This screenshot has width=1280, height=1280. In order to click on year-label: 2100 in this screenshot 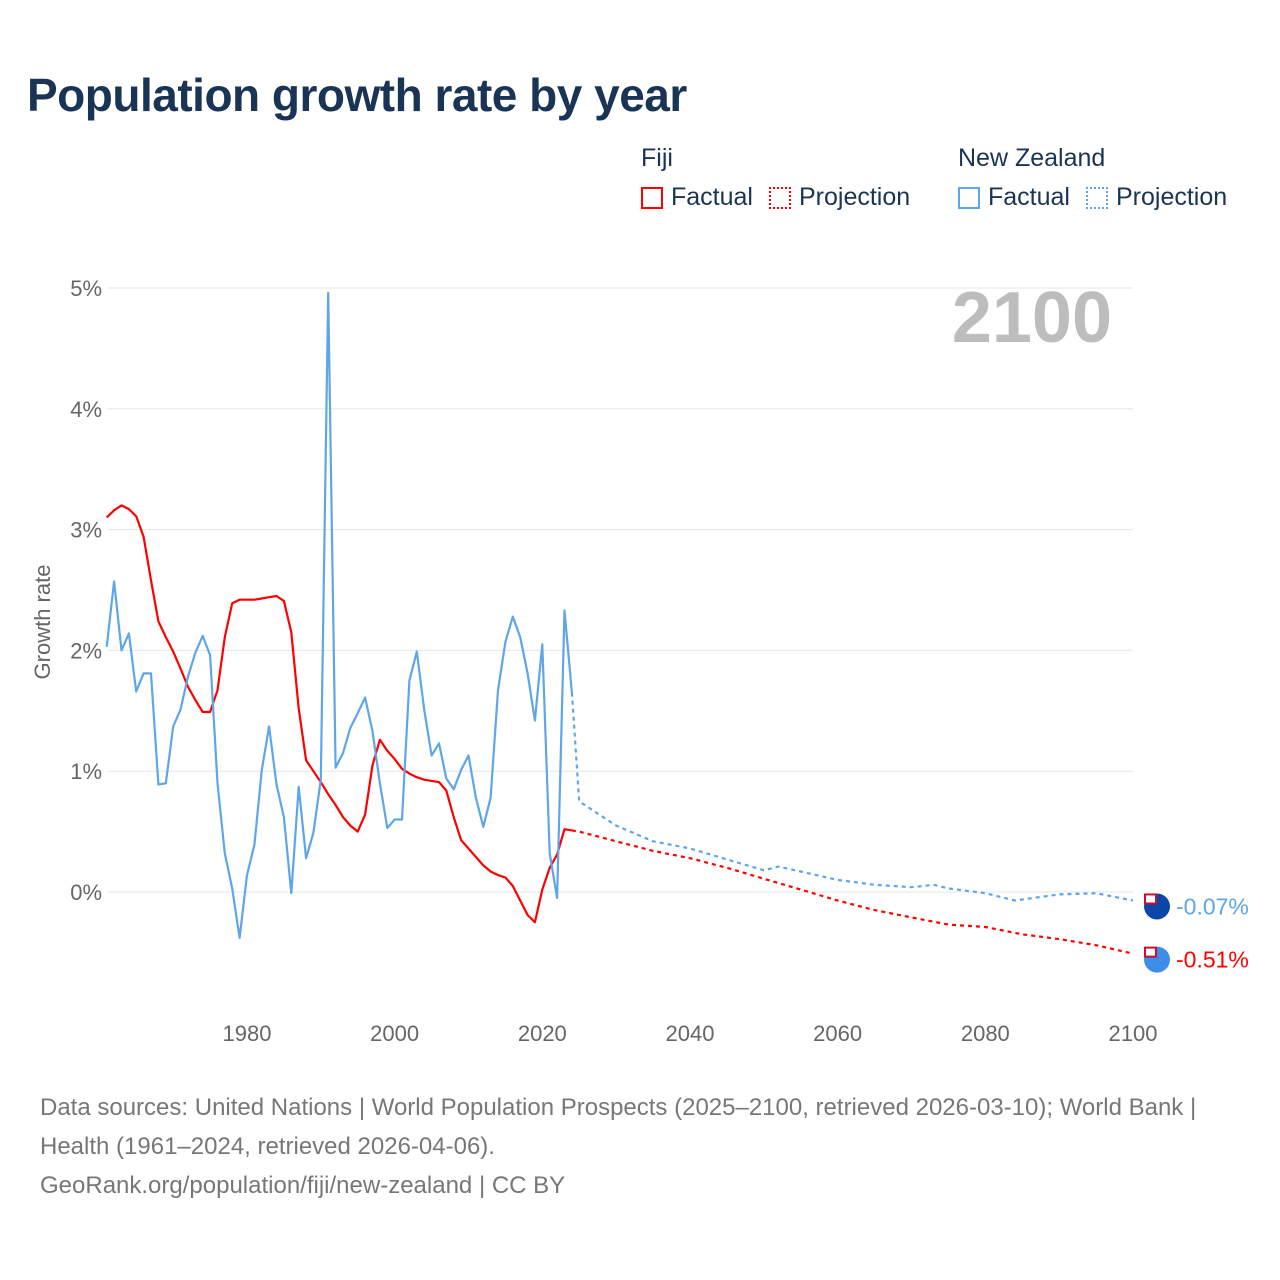, I will do `click(1032, 318)`.